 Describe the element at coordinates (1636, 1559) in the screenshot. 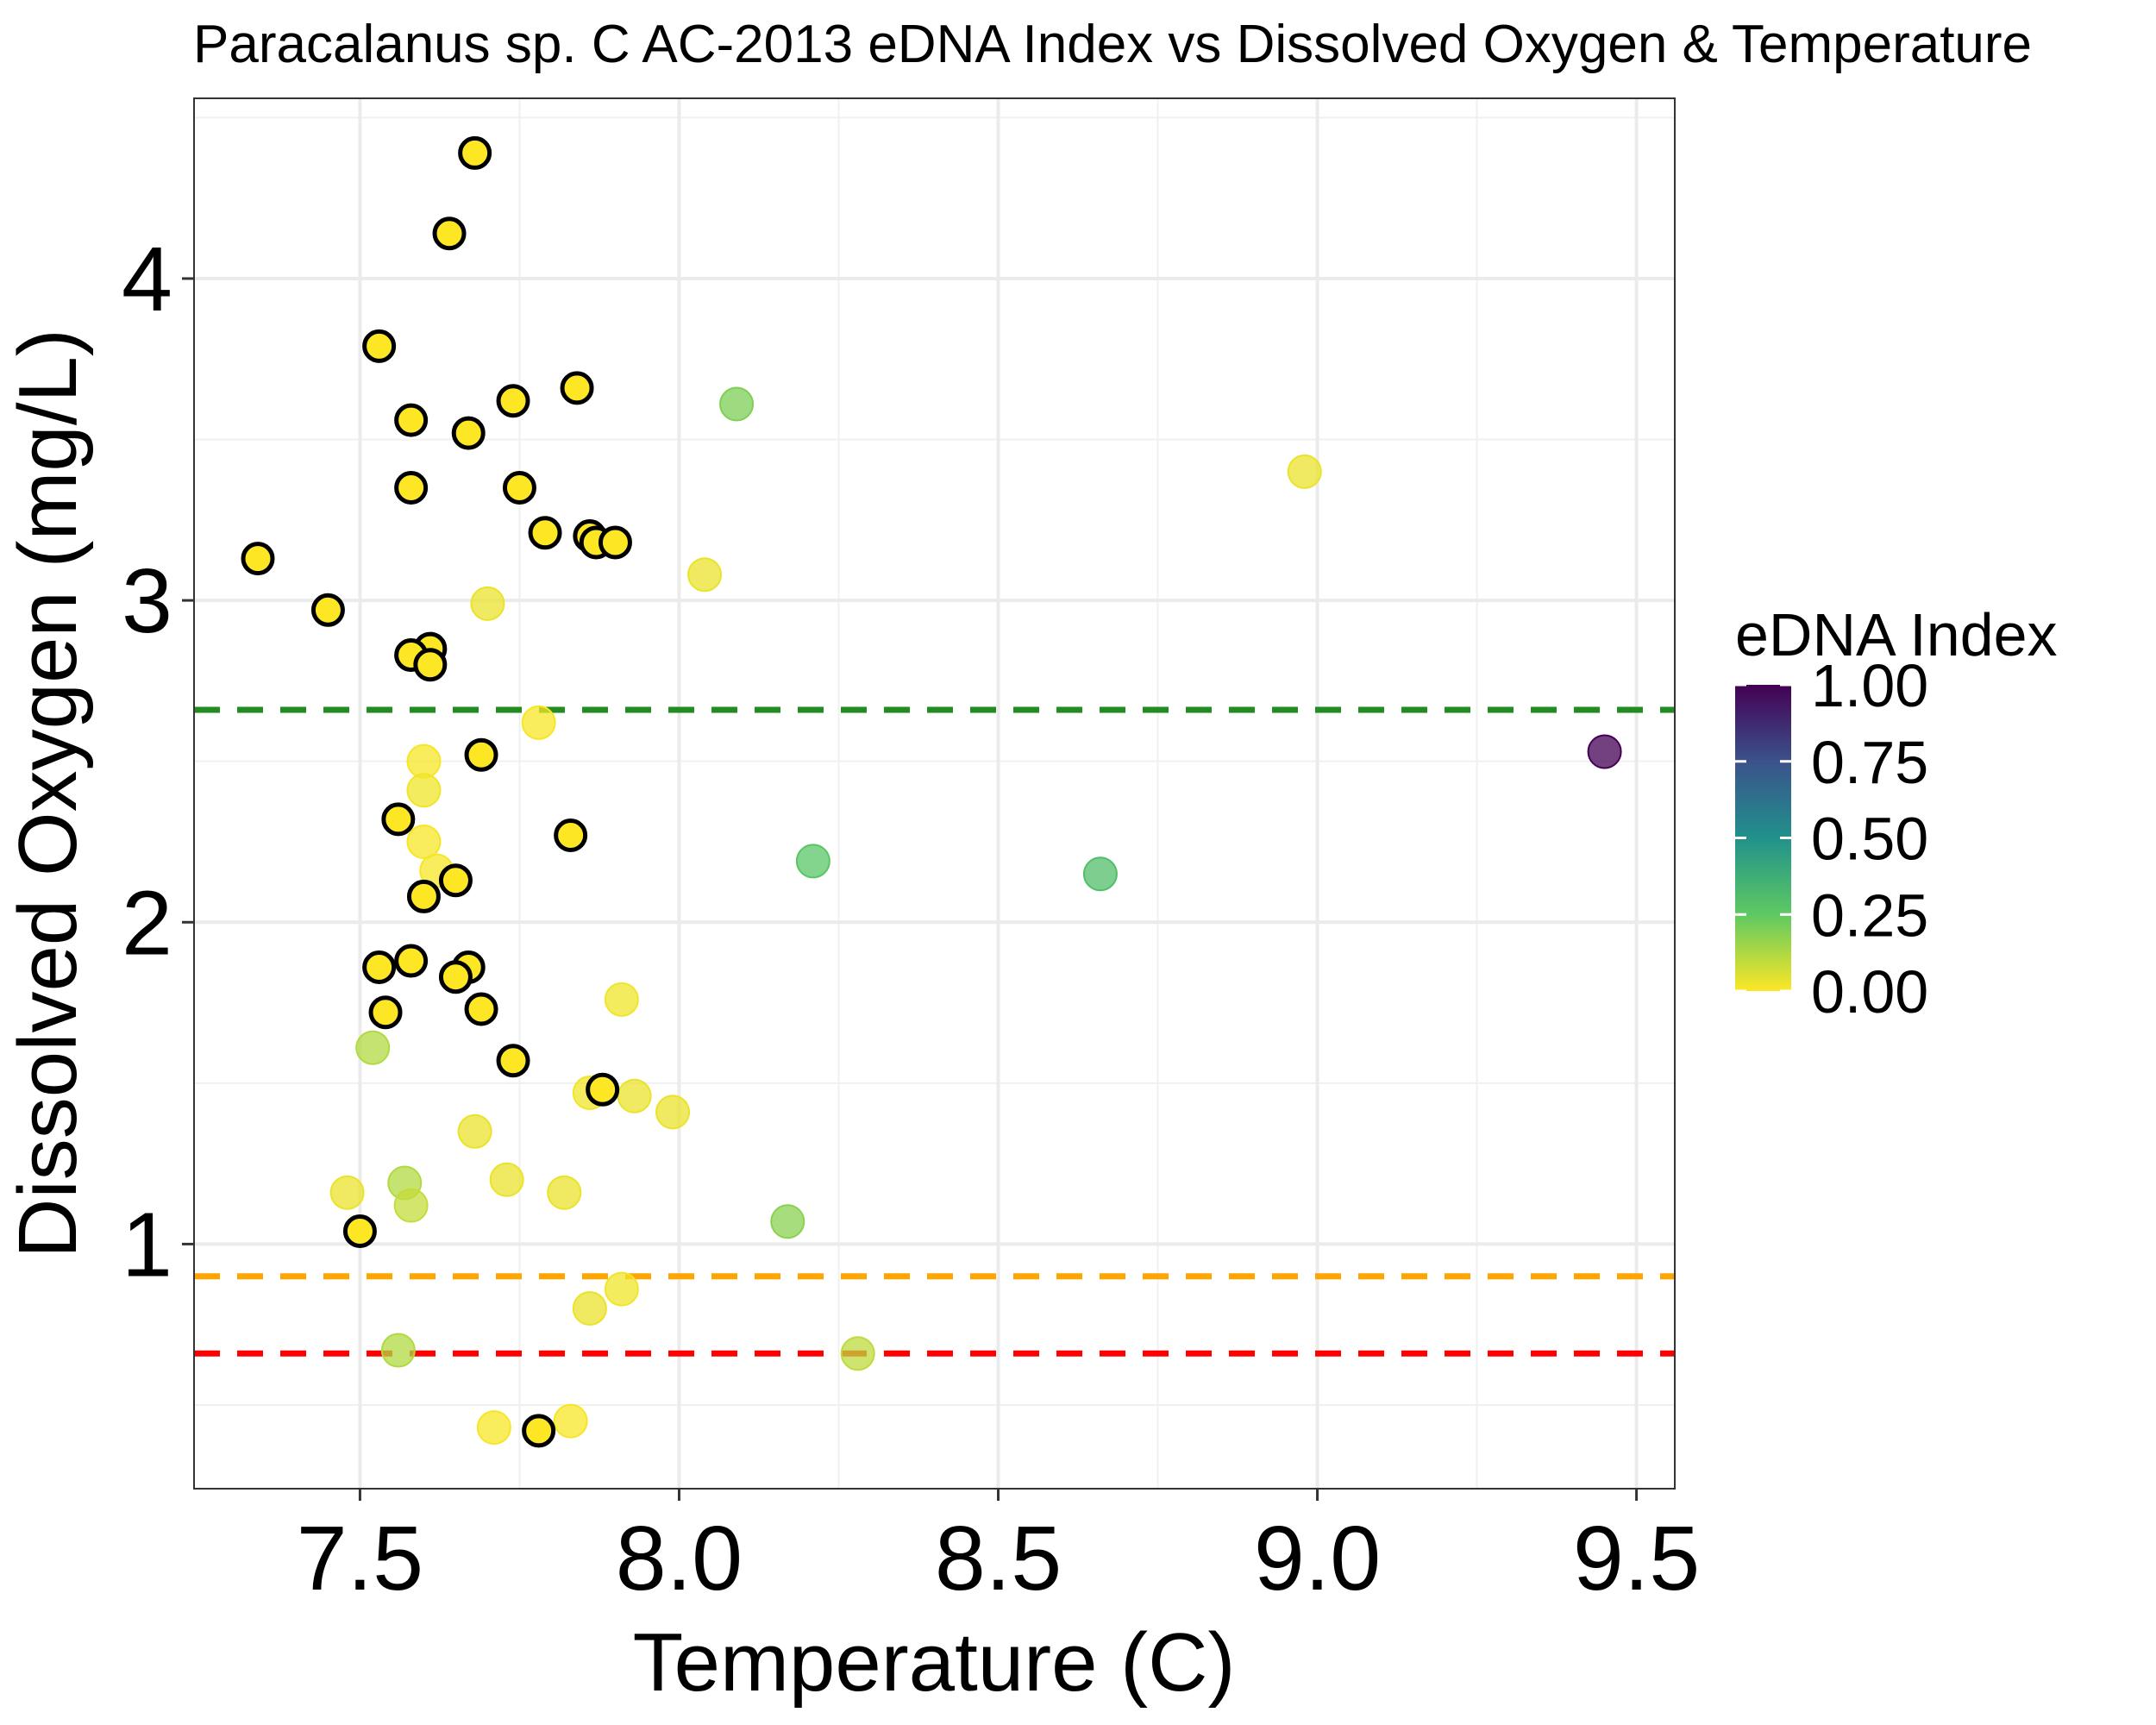

I see `x-tick-label: 9.5` at that location.